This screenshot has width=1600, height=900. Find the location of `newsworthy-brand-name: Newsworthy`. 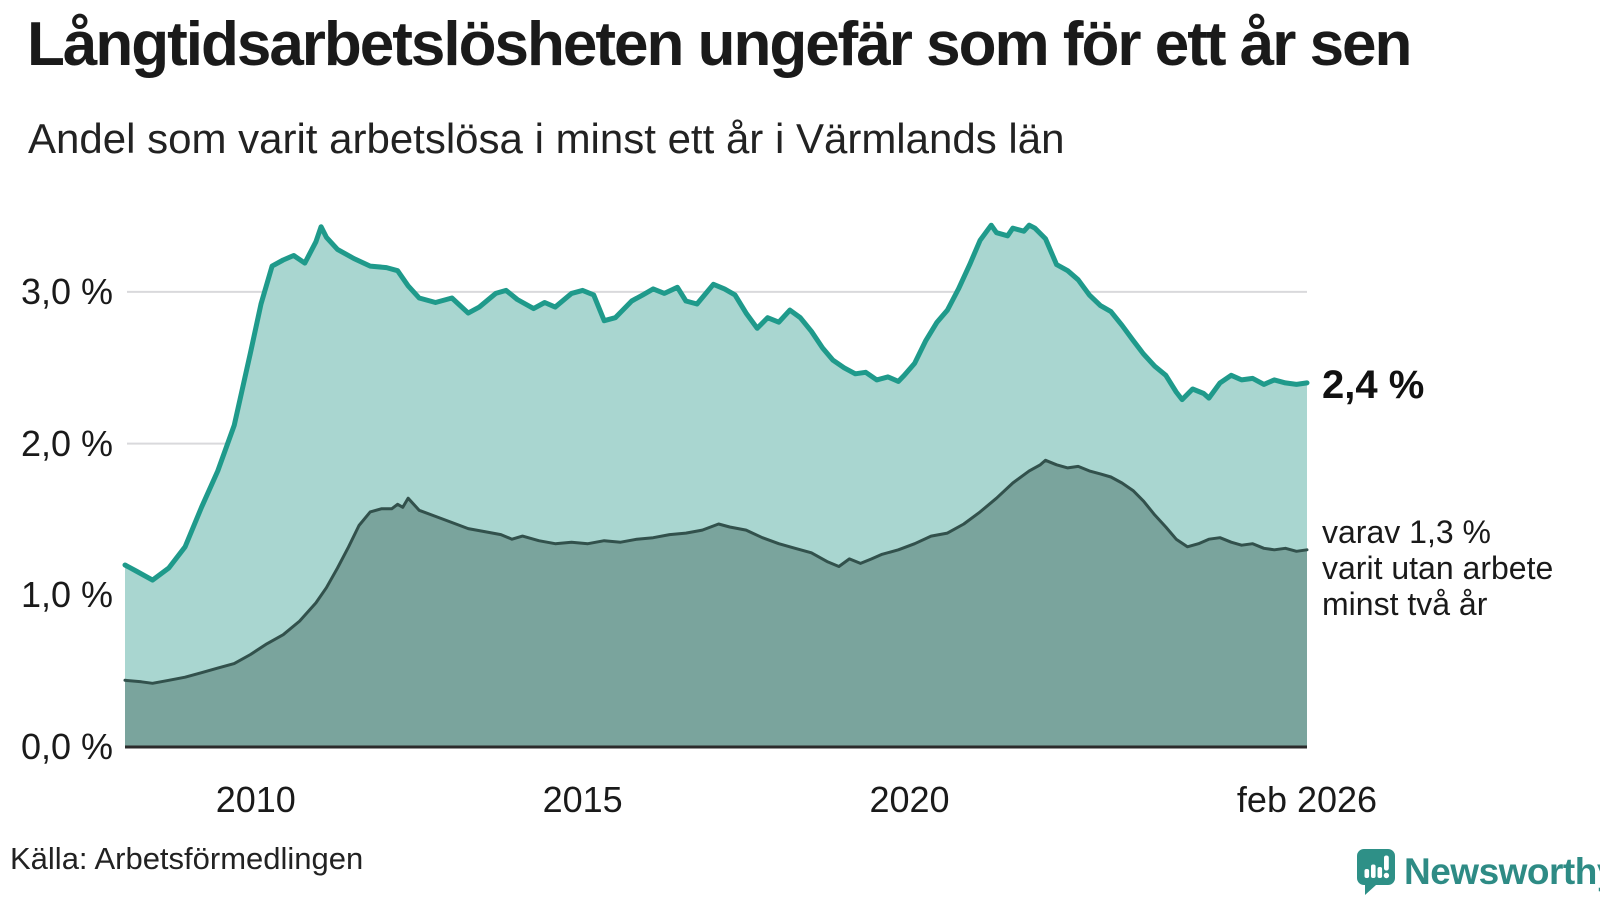

newsworthy-brand-name: Newsworthy is located at coordinates (1502, 871).